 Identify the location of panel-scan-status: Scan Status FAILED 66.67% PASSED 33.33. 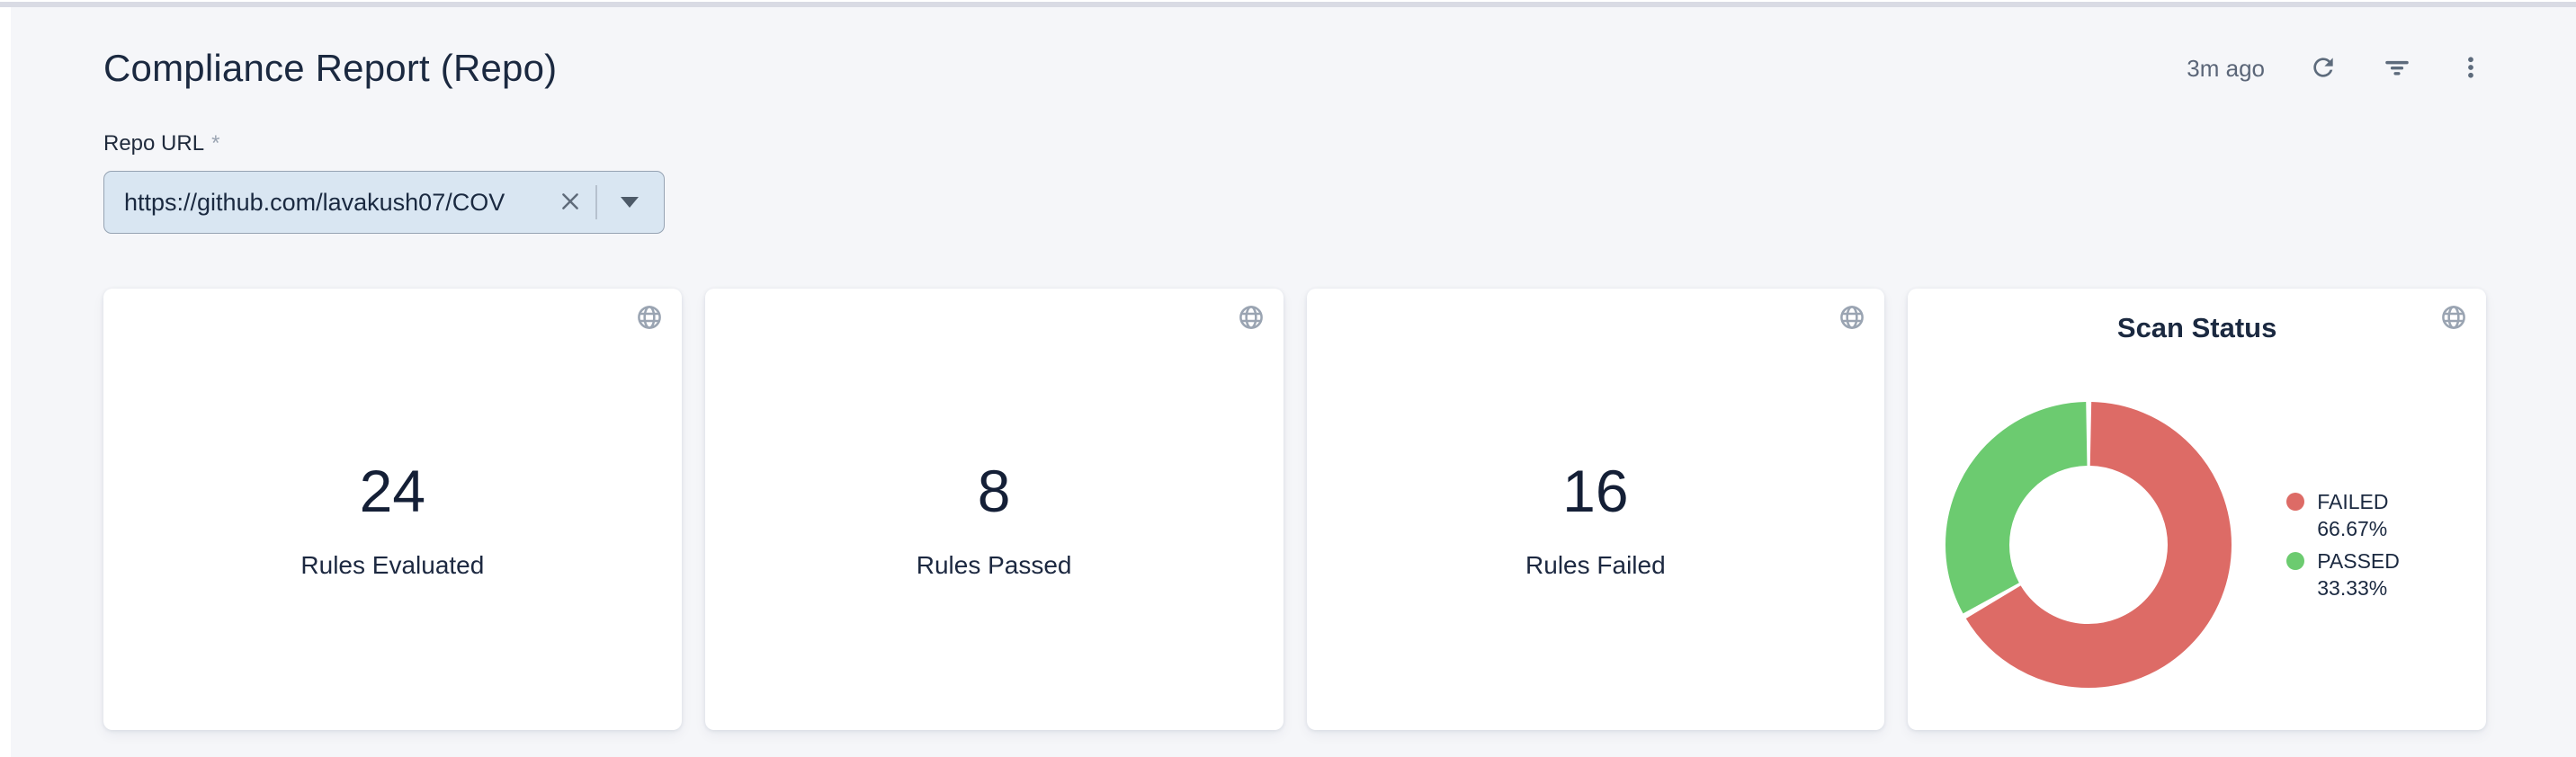
(2197, 509).